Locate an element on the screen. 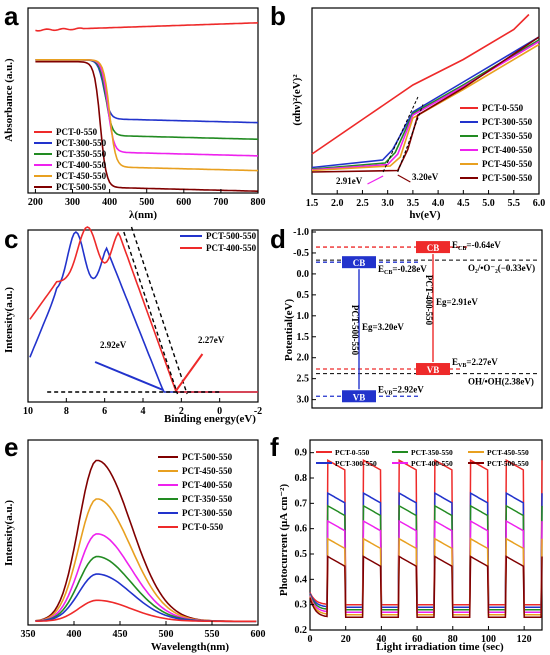  x-tick-label: 700 is located at coordinates (220, 202).